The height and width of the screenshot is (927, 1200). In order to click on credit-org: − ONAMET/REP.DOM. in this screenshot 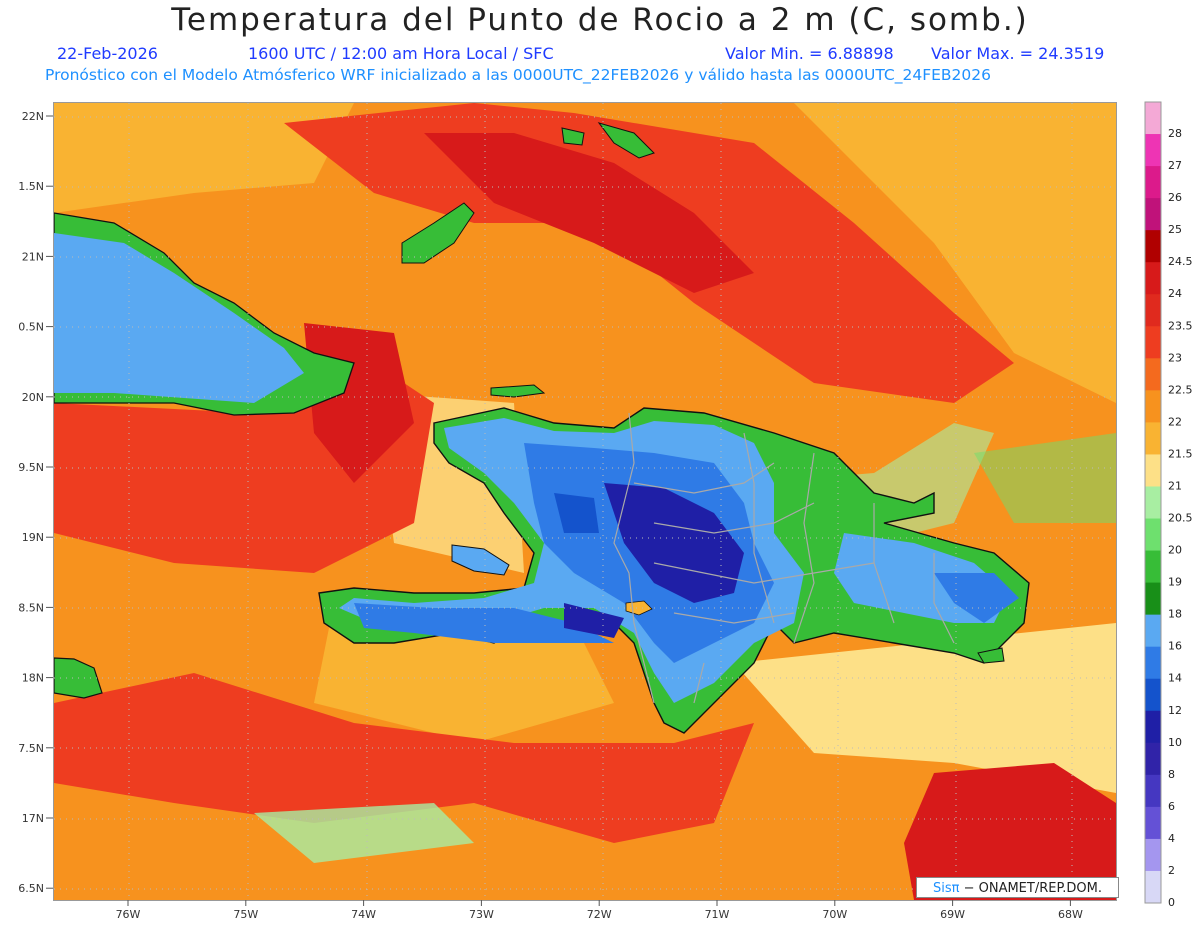, I will do `click(1030, 888)`.